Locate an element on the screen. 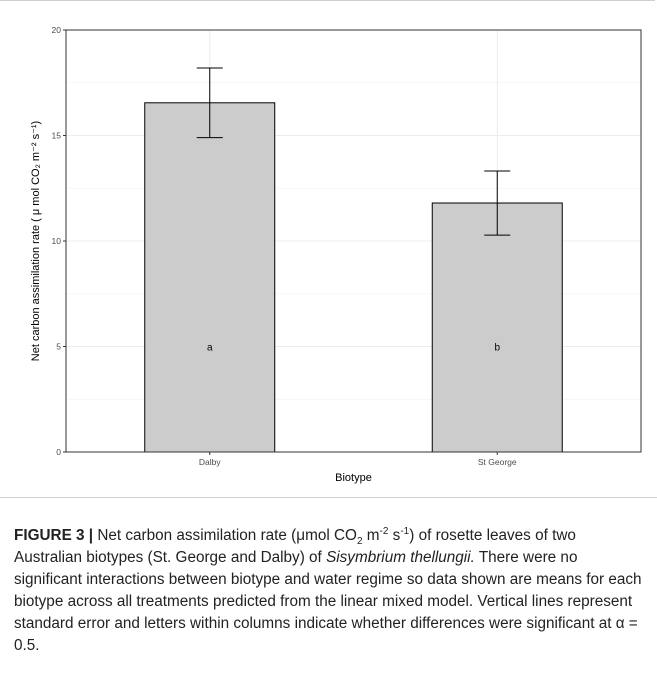  y-tick-label: 5 is located at coordinates (58, 347).